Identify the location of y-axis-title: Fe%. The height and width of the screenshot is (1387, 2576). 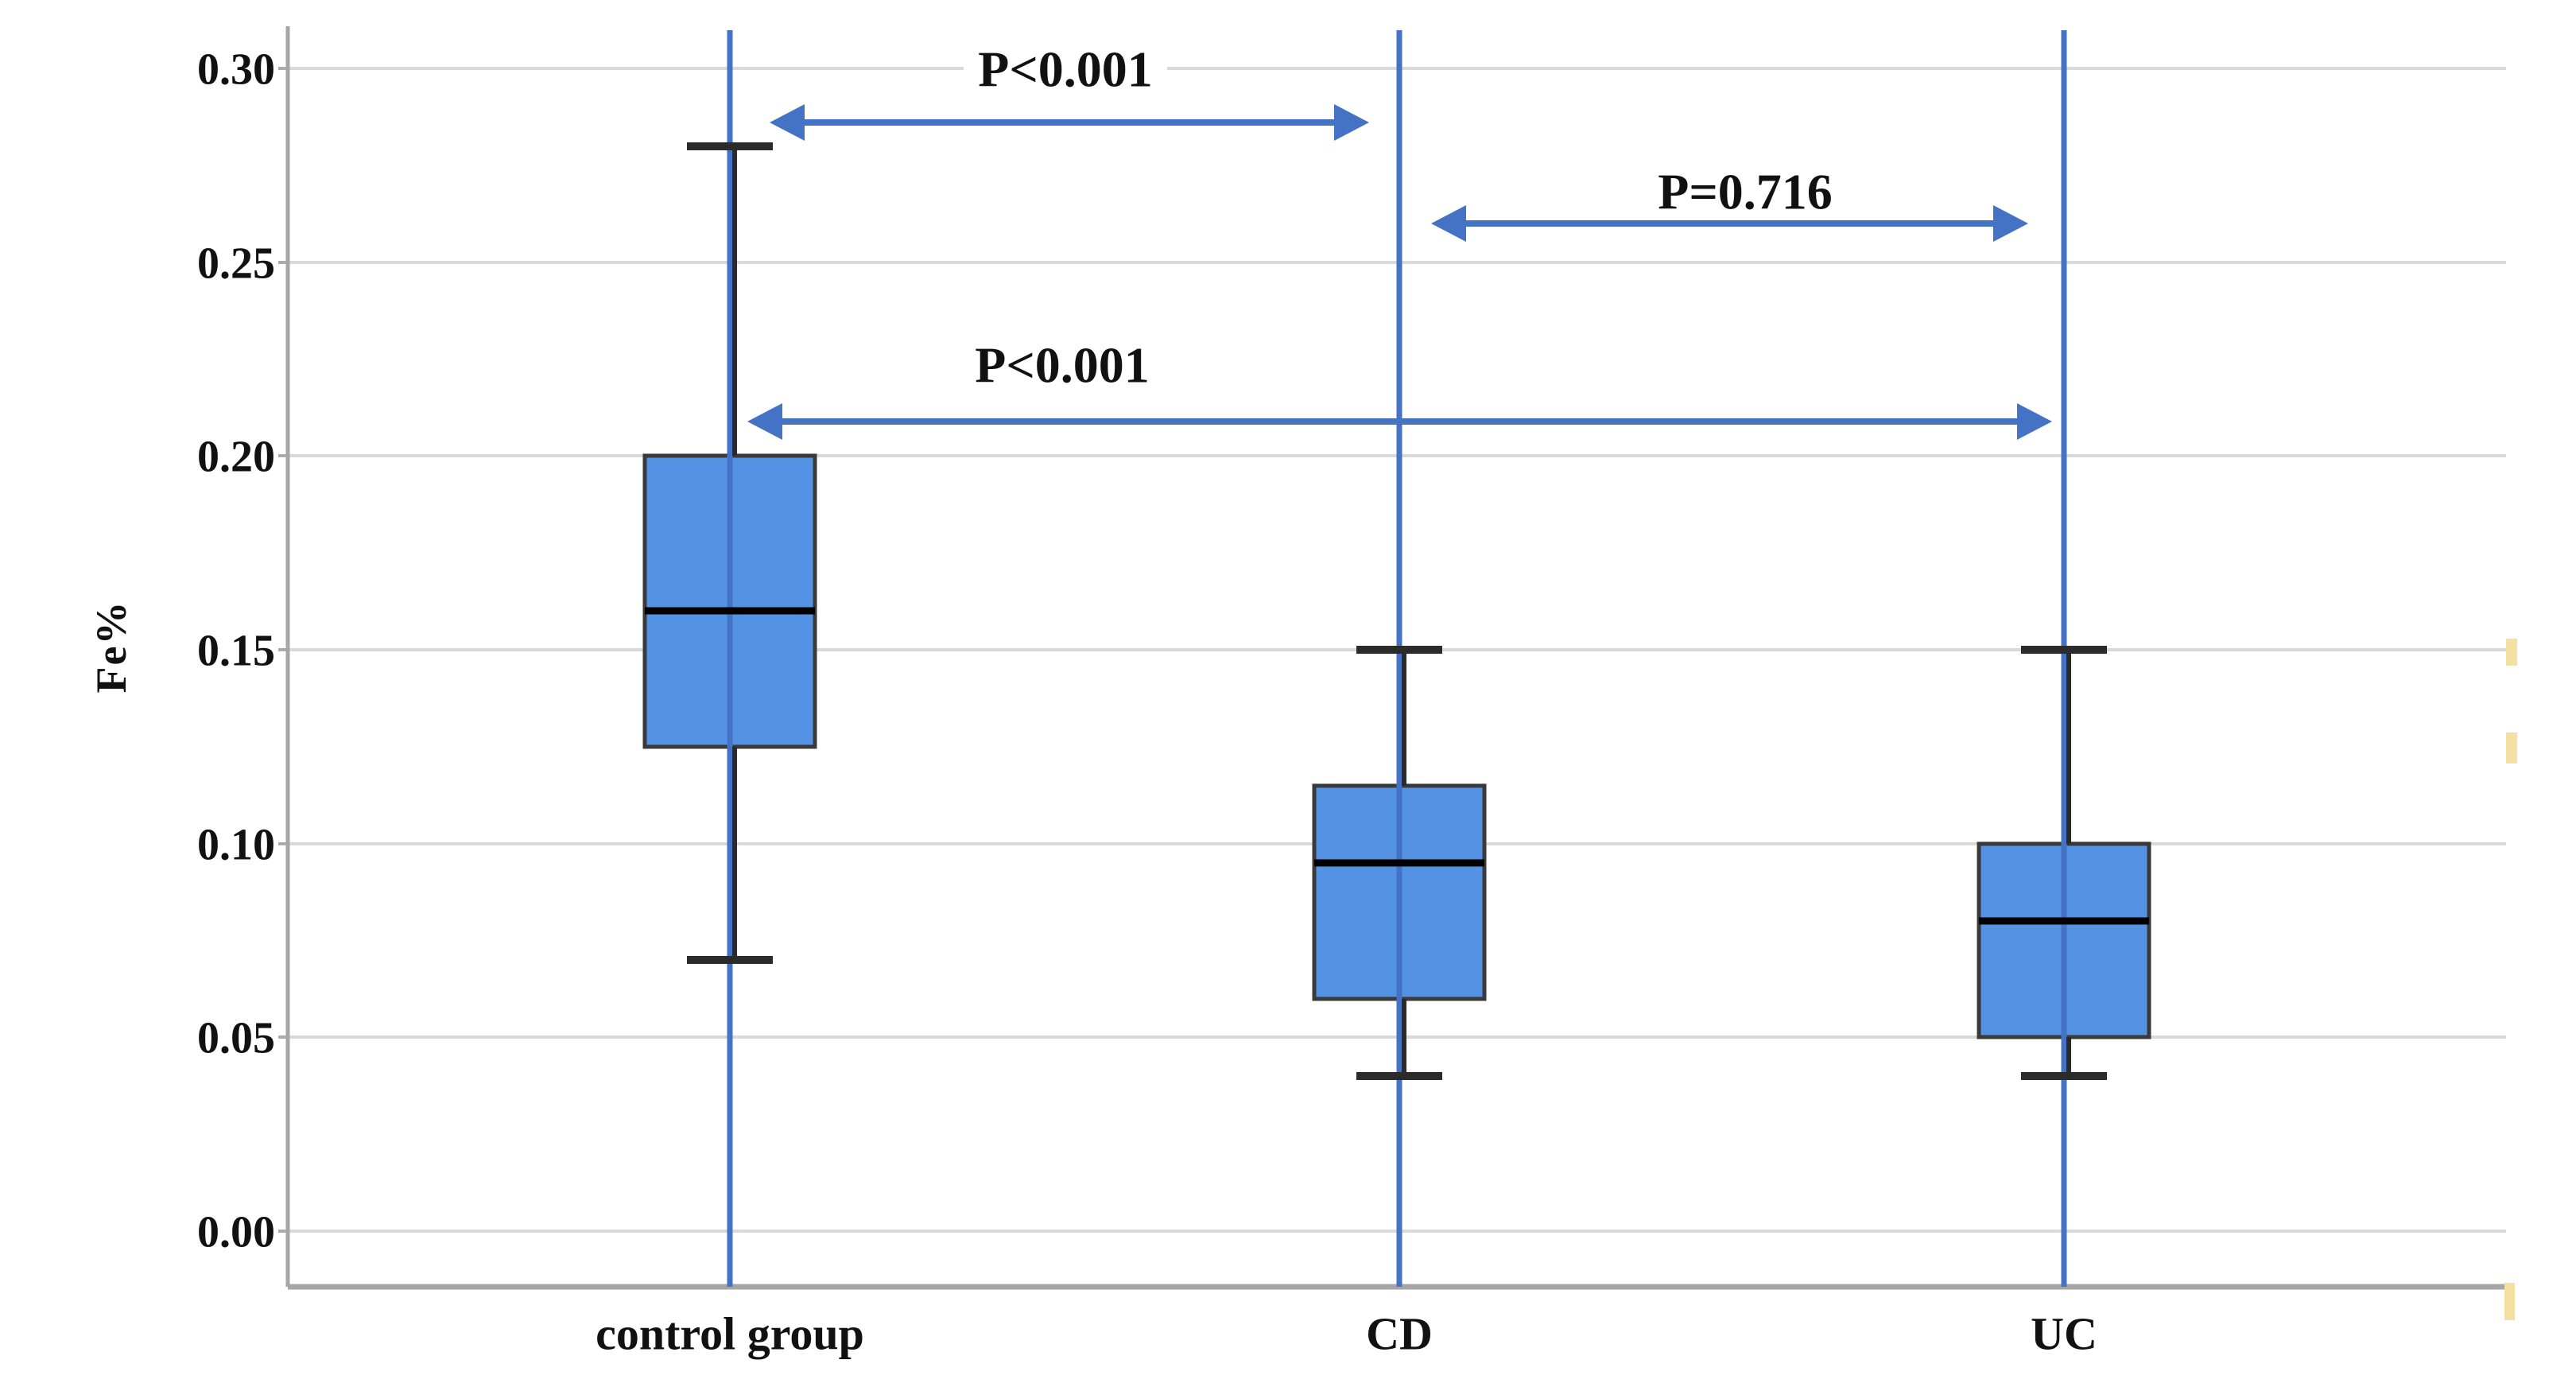
(111, 647).